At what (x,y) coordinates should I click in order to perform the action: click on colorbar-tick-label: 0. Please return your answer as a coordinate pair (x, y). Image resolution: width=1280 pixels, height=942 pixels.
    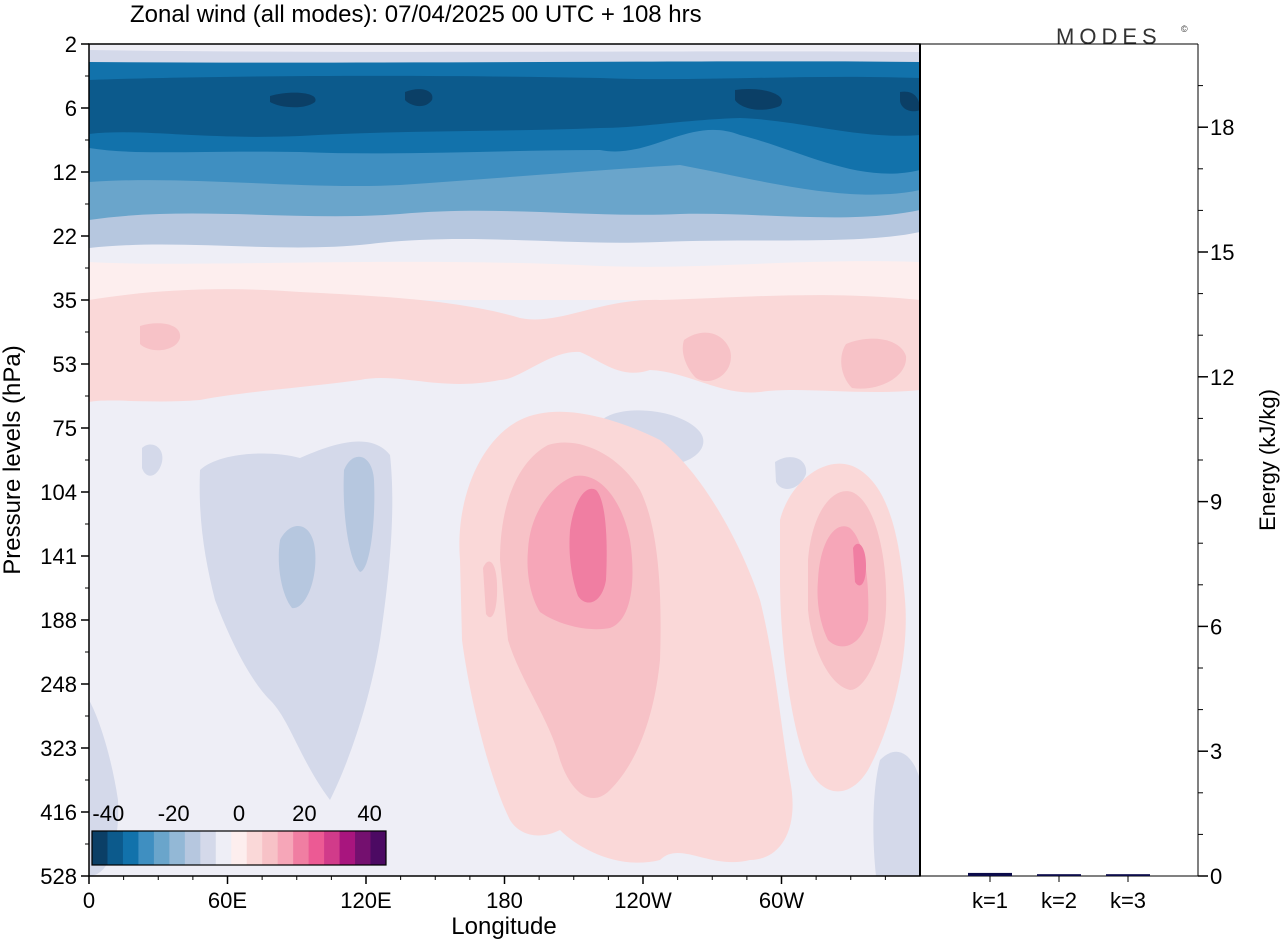
    Looking at the image, I should click on (239, 813).